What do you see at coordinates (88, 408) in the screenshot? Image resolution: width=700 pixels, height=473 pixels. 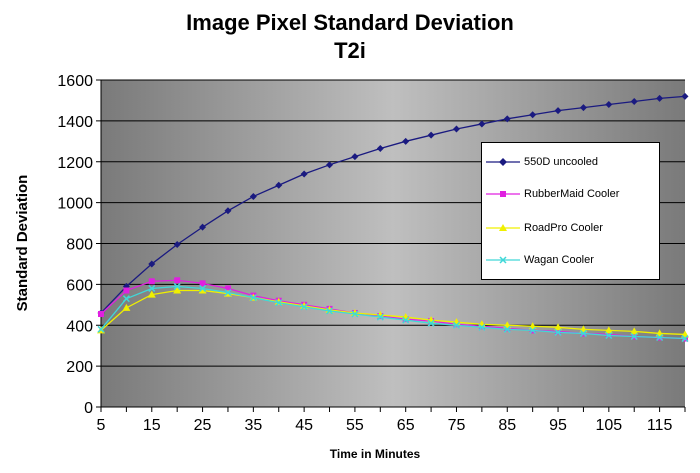 I see `y-tick-label: 0` at bounding box center [88, 408].